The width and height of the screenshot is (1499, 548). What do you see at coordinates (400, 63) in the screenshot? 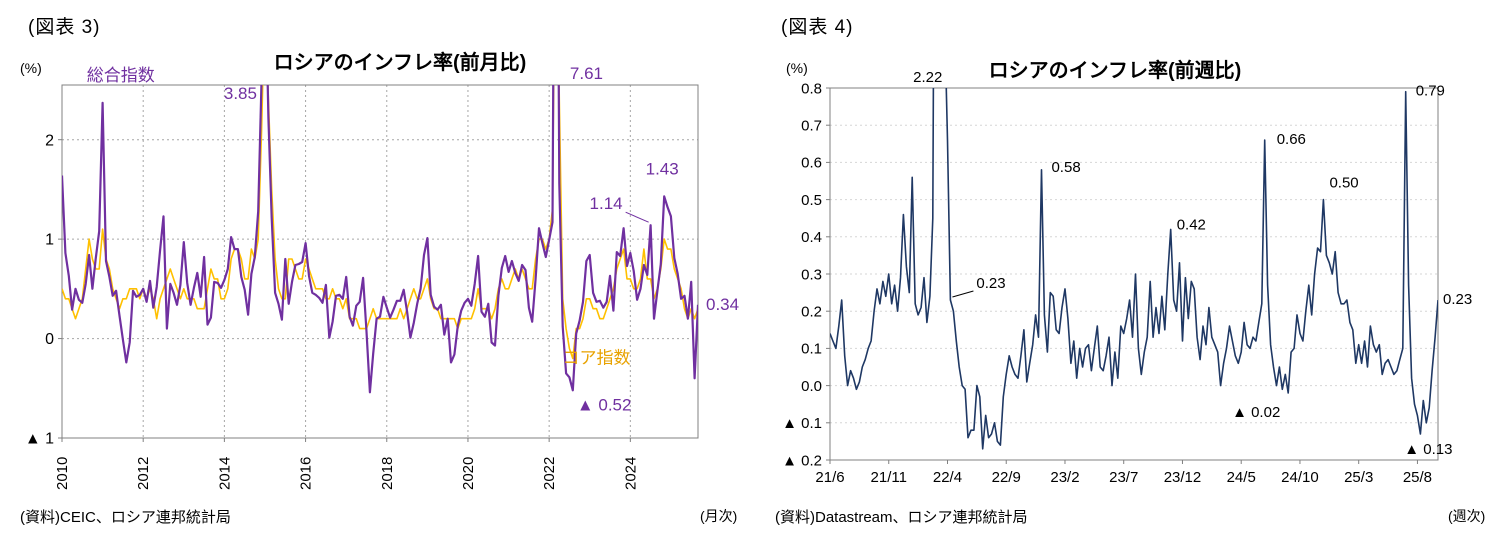
I see `figure3-title: ロシアのインフレ率(前月比)` at bounding box center [400, 63].